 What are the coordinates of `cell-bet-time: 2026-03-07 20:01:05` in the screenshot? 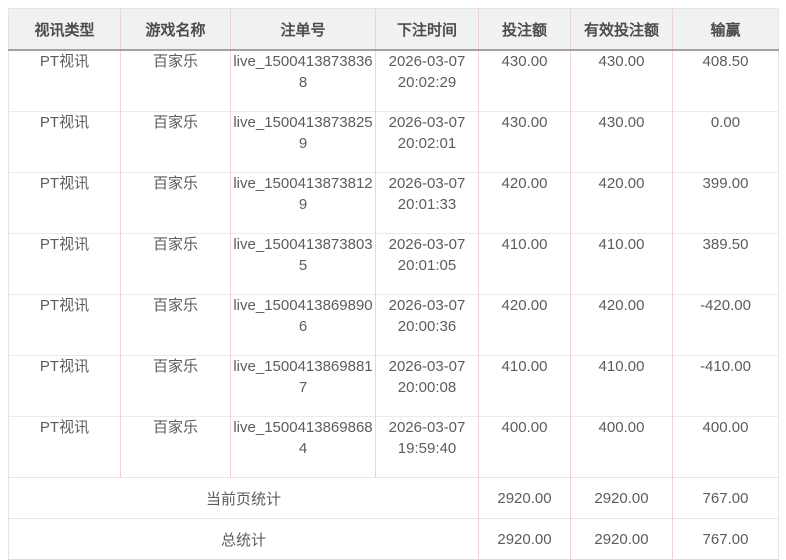 It's located at (427, 264).